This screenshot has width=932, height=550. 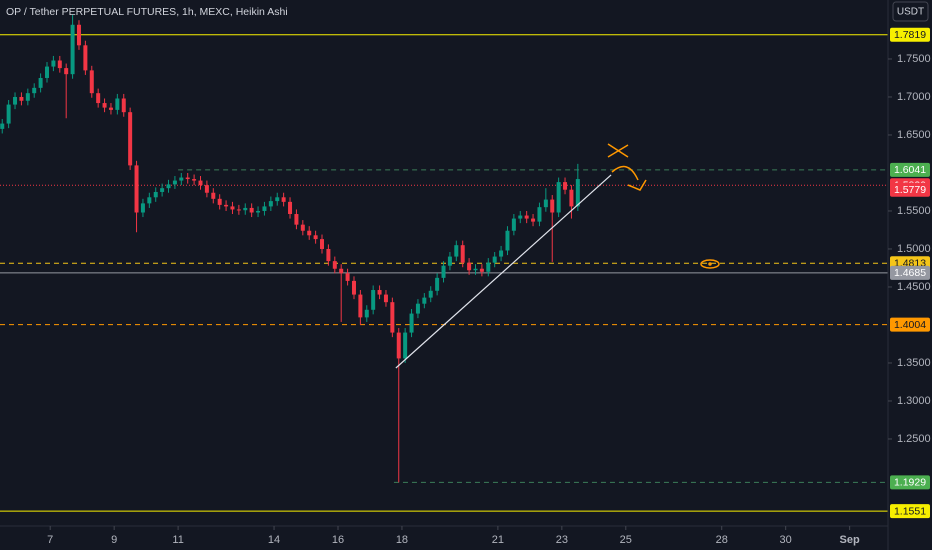 I want to click on ellipse-mark, so click(x=710, y=264).